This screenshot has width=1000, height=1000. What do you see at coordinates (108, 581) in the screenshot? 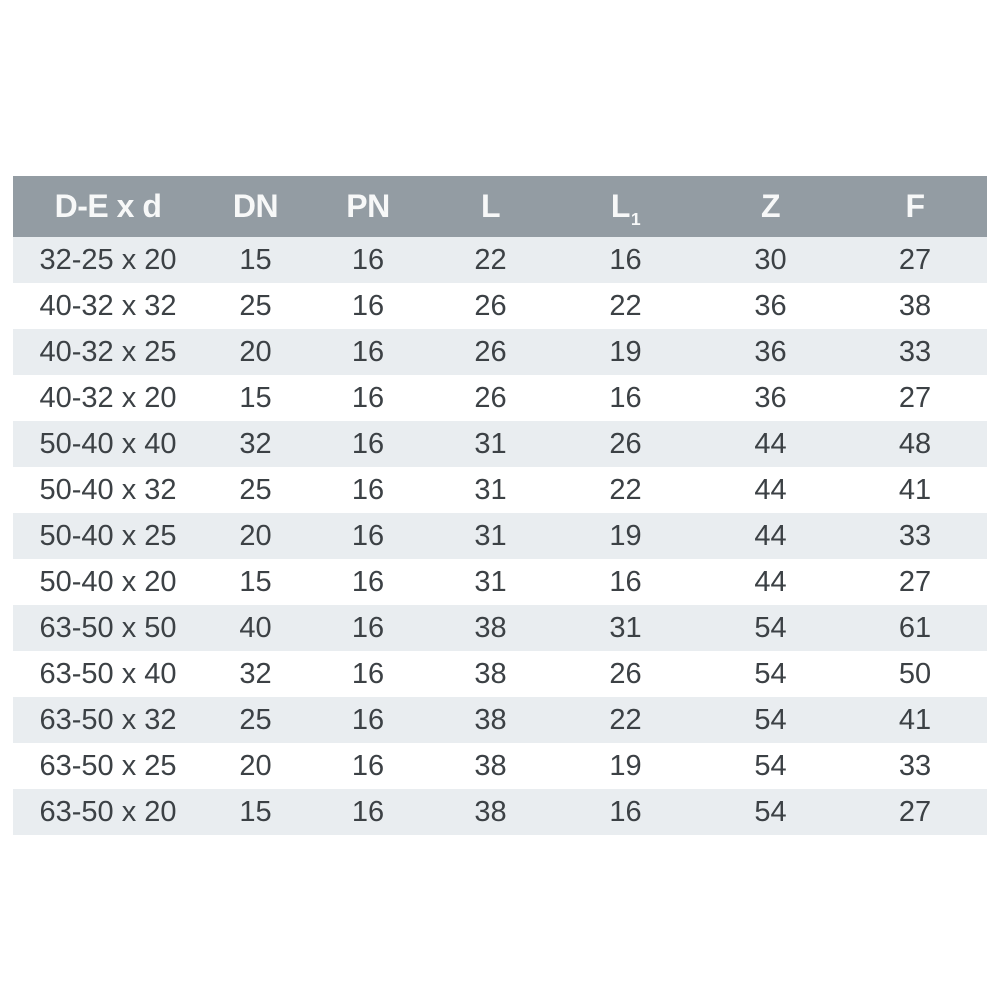
I see `size-cell: 50-40 x 20` at bounding box center [108, 581].